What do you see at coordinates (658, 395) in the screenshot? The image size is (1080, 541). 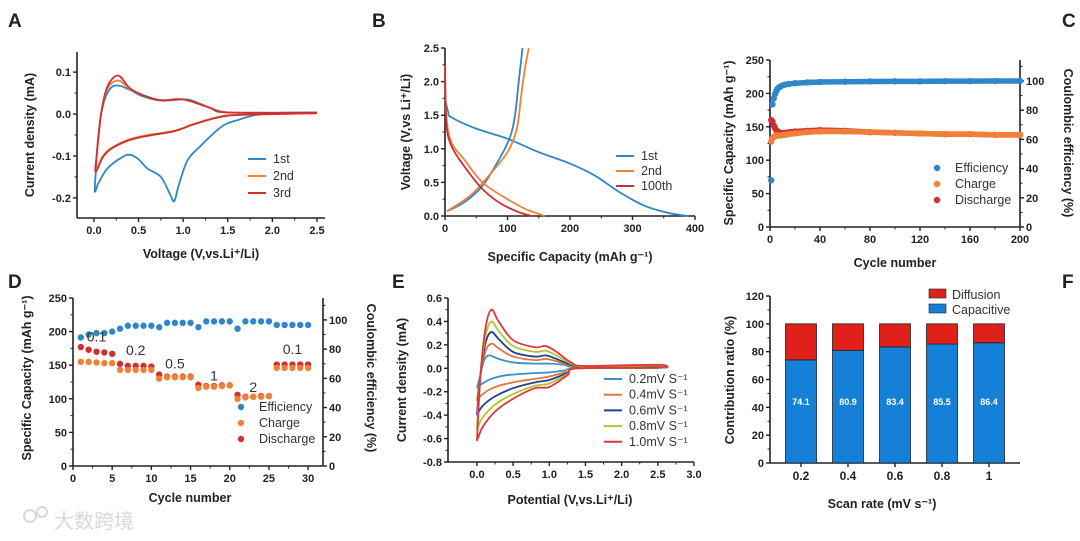 I see `legend-label: 0.4mV S⁻¹` at bounding box center [658, 395].